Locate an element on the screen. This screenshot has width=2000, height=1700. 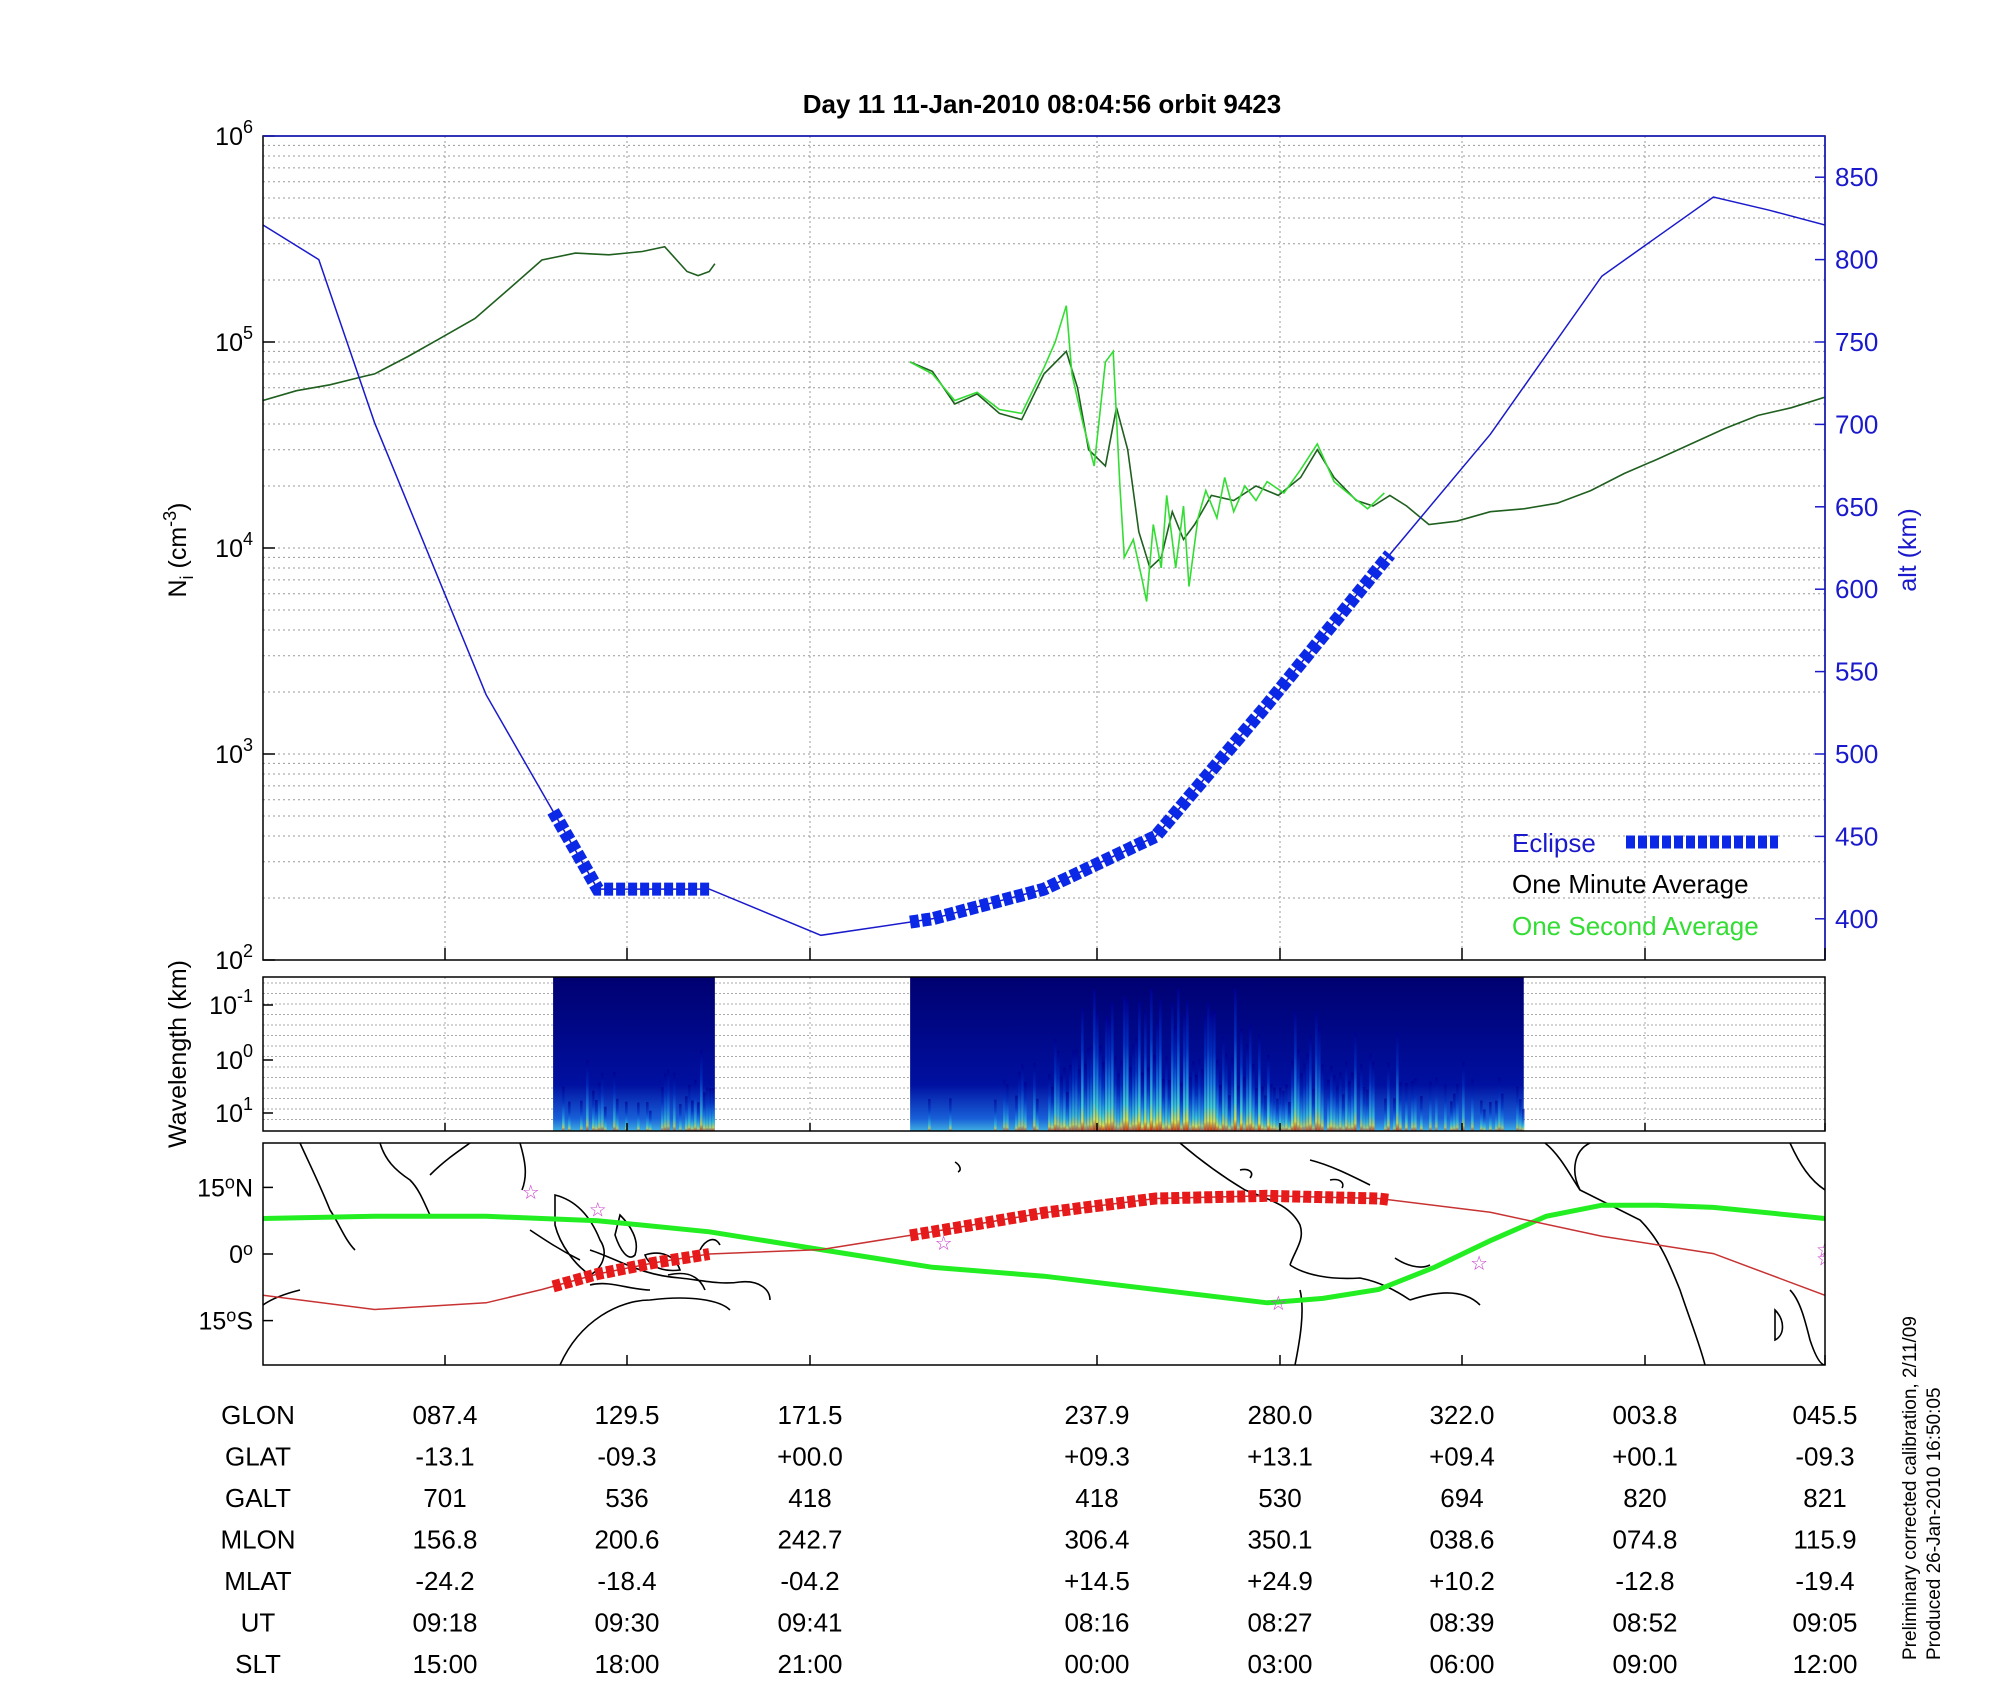
table-row-label: MLON is located at coordinates (257, 1540).